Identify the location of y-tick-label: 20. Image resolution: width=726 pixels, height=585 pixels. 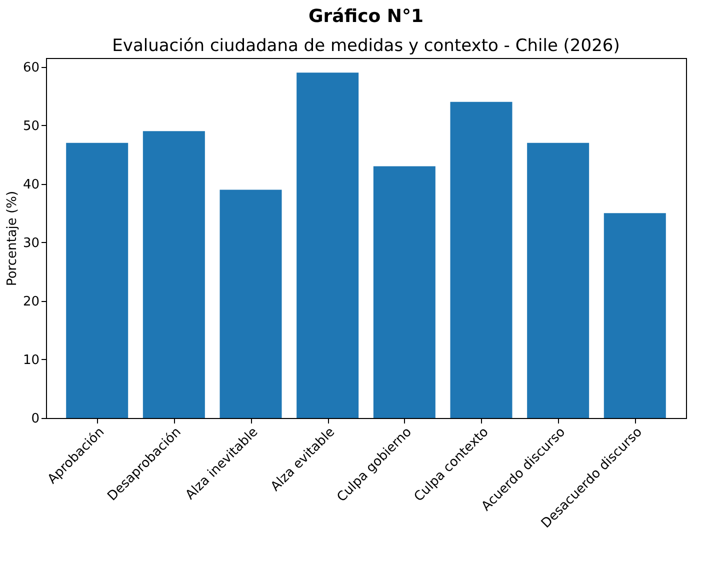
(31, 302).